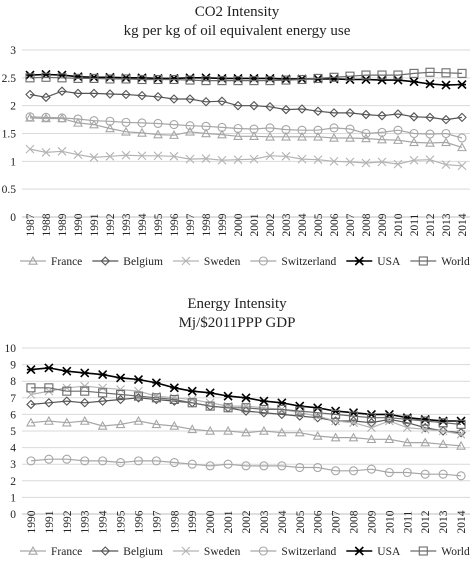 This screenshot has height=567, width=474. I want to click on x-tick-label: 2004, so click(303, 224).